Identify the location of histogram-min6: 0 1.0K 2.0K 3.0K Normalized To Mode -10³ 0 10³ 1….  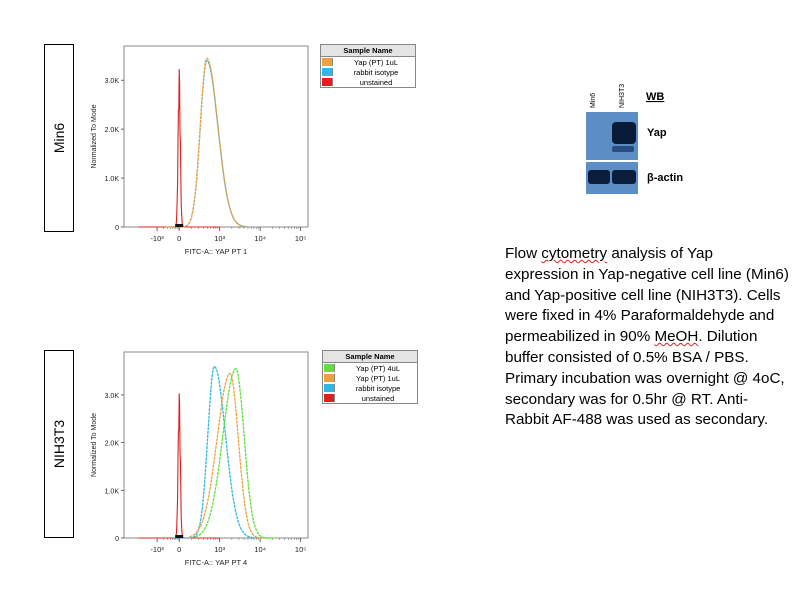
(200, 150).